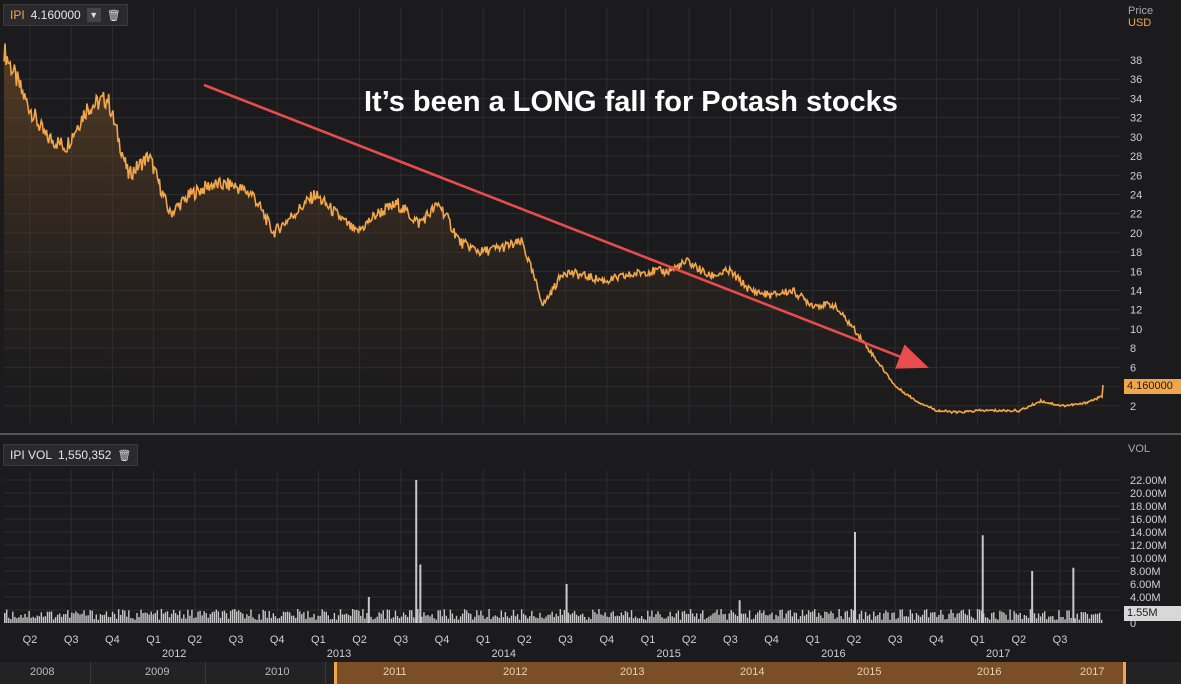 The image size is (1181, 684). What do you see at coordinates (1145, 585) in the screenshot?
I see `volume-tick-label: 6.00M` at bounding box center [1145, 585].